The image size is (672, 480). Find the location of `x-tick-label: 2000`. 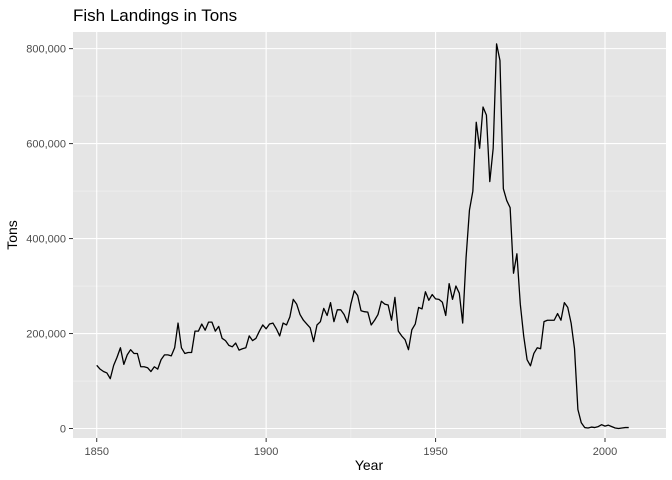

x-tick-label: 2000 is located at coordinates (605, 452).